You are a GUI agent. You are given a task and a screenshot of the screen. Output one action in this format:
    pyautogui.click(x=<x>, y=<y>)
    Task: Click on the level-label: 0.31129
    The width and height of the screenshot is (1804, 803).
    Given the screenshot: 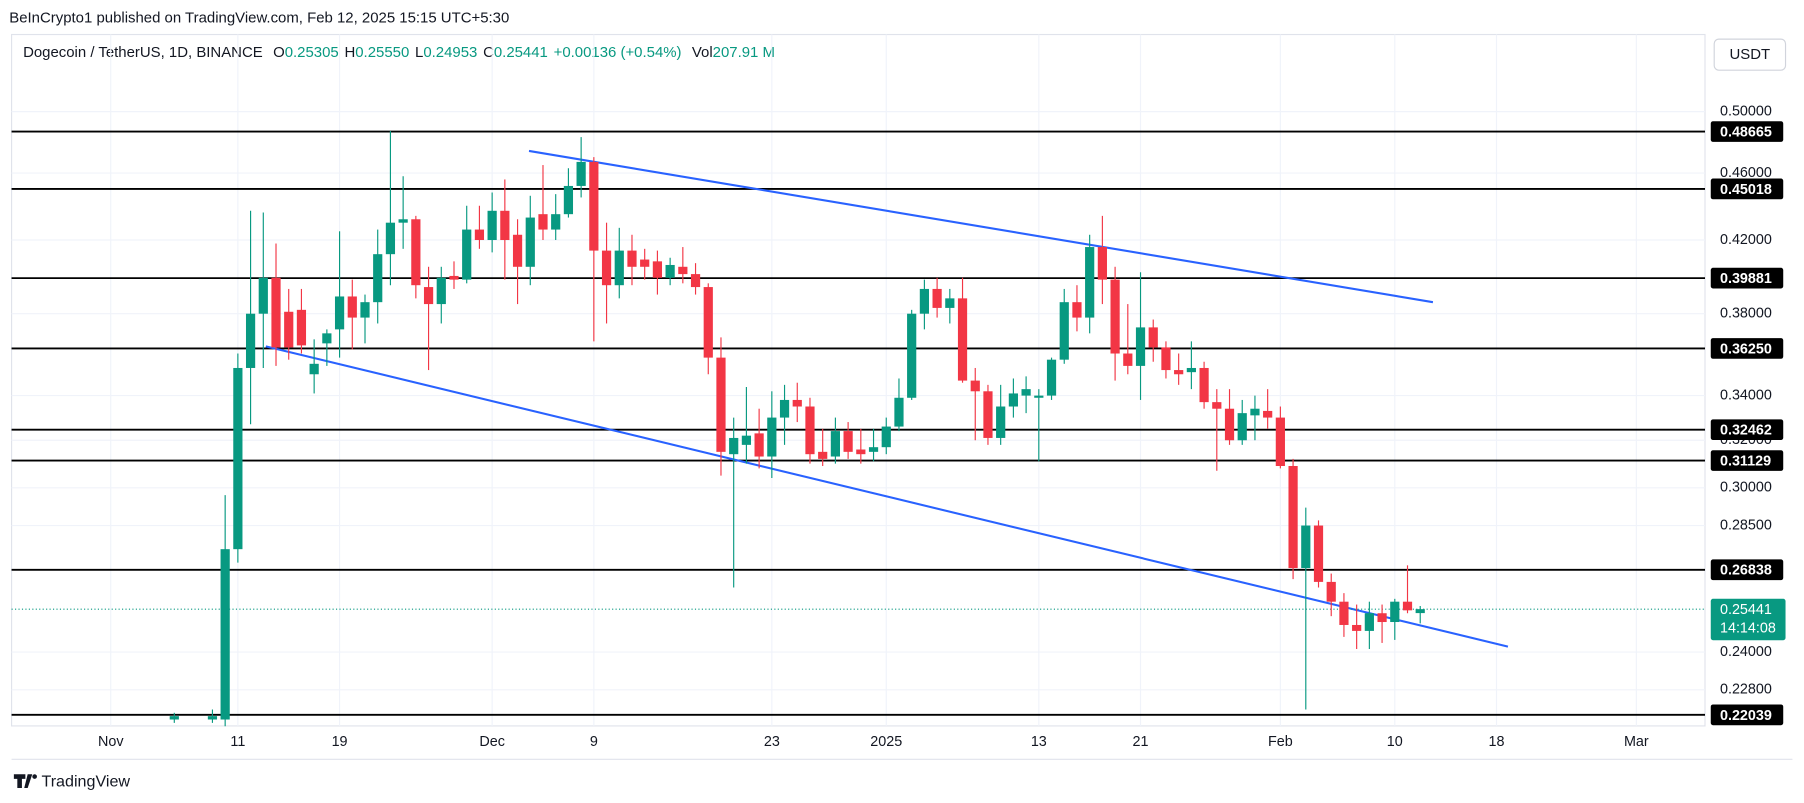 What is the action you would take?
    pyautogui.click(x=1745, y=462)
    